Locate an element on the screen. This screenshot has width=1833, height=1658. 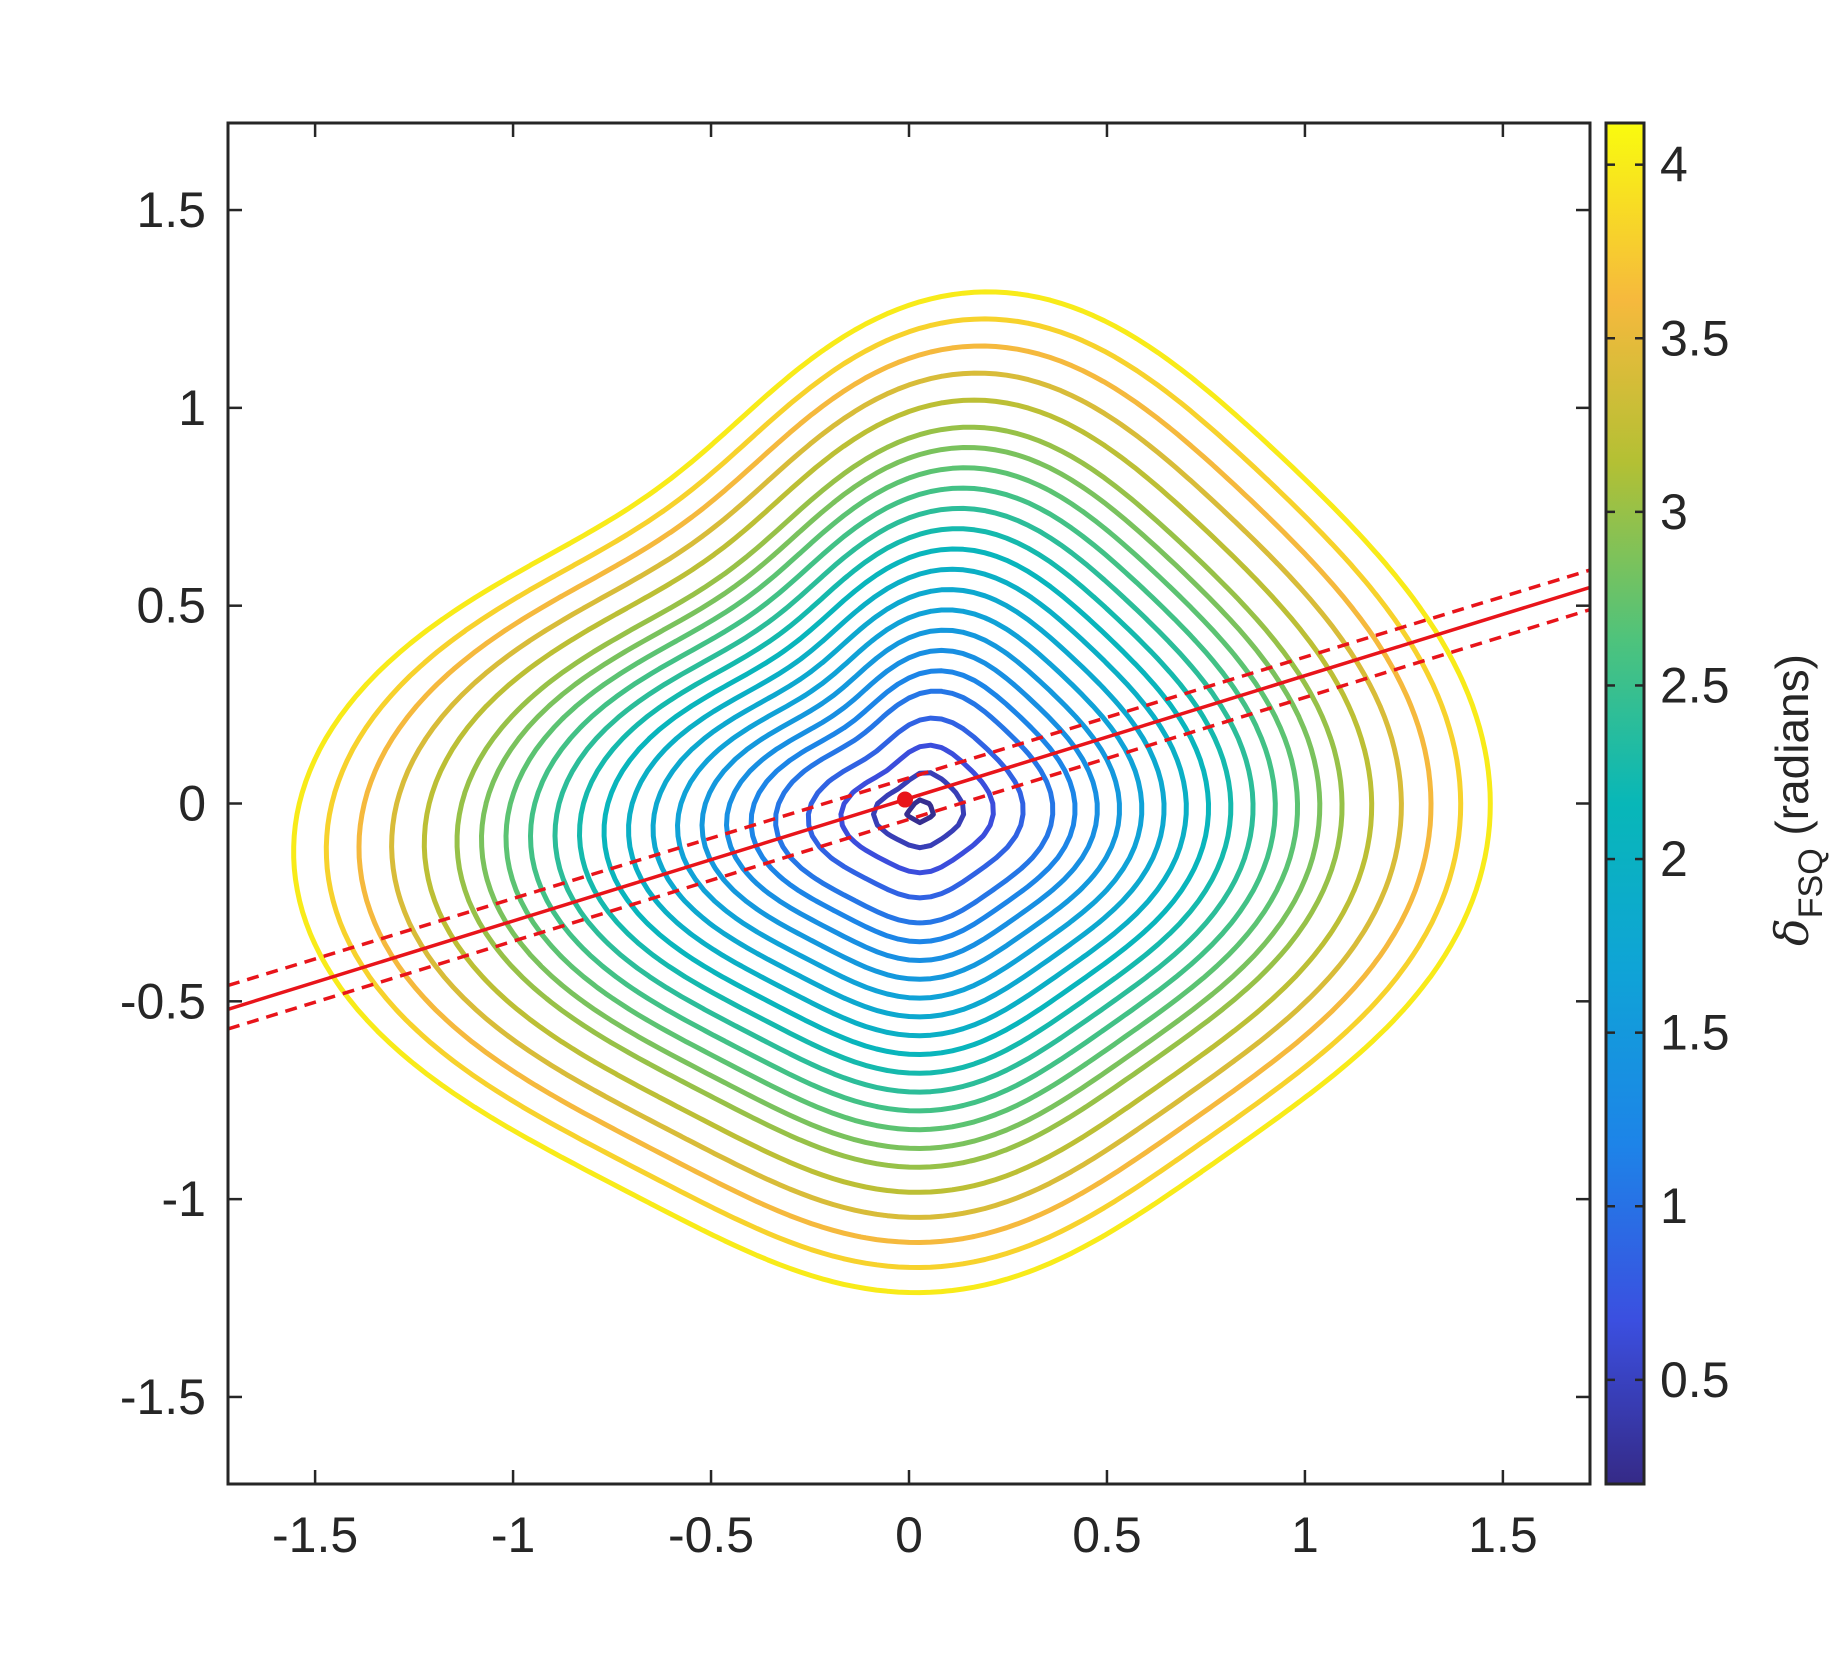
colorbar-title-suffix: (radians) is located at coordinates (1792, 751).